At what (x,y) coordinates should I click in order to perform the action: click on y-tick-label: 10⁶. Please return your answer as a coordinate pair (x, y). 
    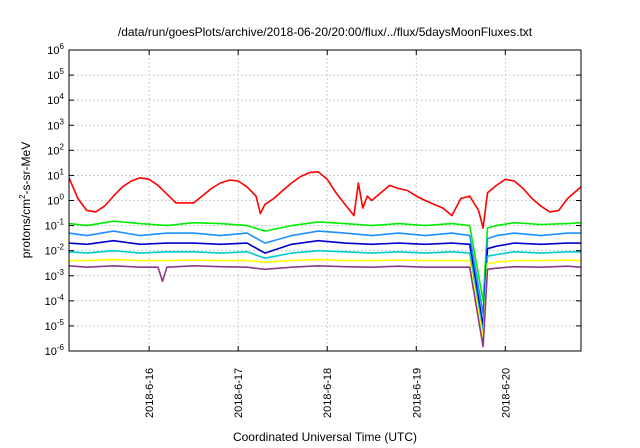
    Looking at the image, I should click on (55, 49).